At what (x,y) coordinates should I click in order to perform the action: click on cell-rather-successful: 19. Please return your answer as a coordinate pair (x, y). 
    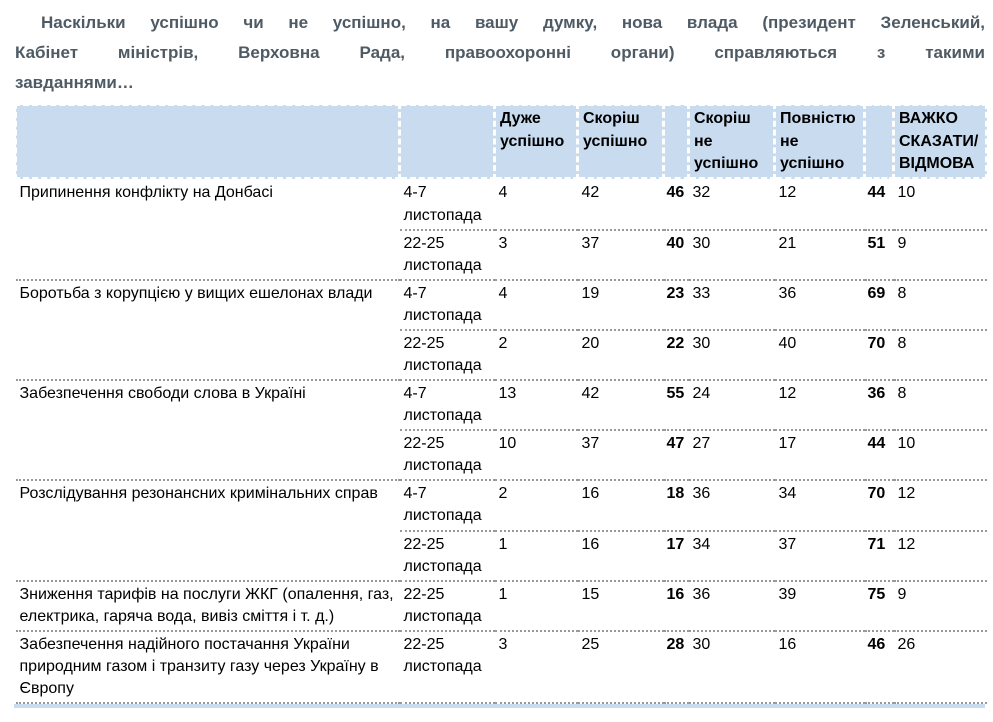
    Looking at the image, I should click on (620, 304).